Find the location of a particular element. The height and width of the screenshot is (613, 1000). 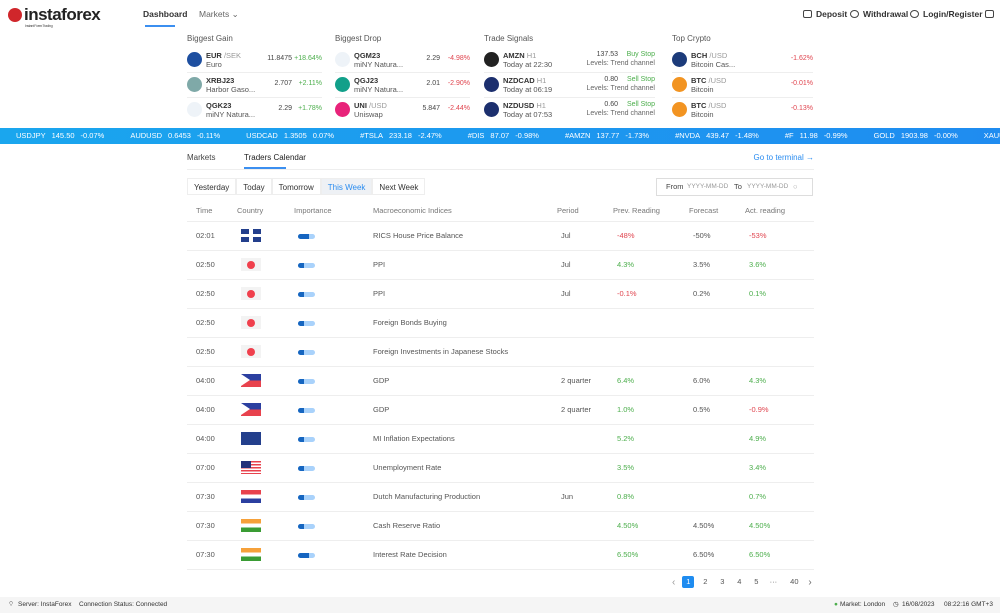

gain-item: EUR /SEK Euro 11.8475 +18.64% is located at coordinates (254, 60).